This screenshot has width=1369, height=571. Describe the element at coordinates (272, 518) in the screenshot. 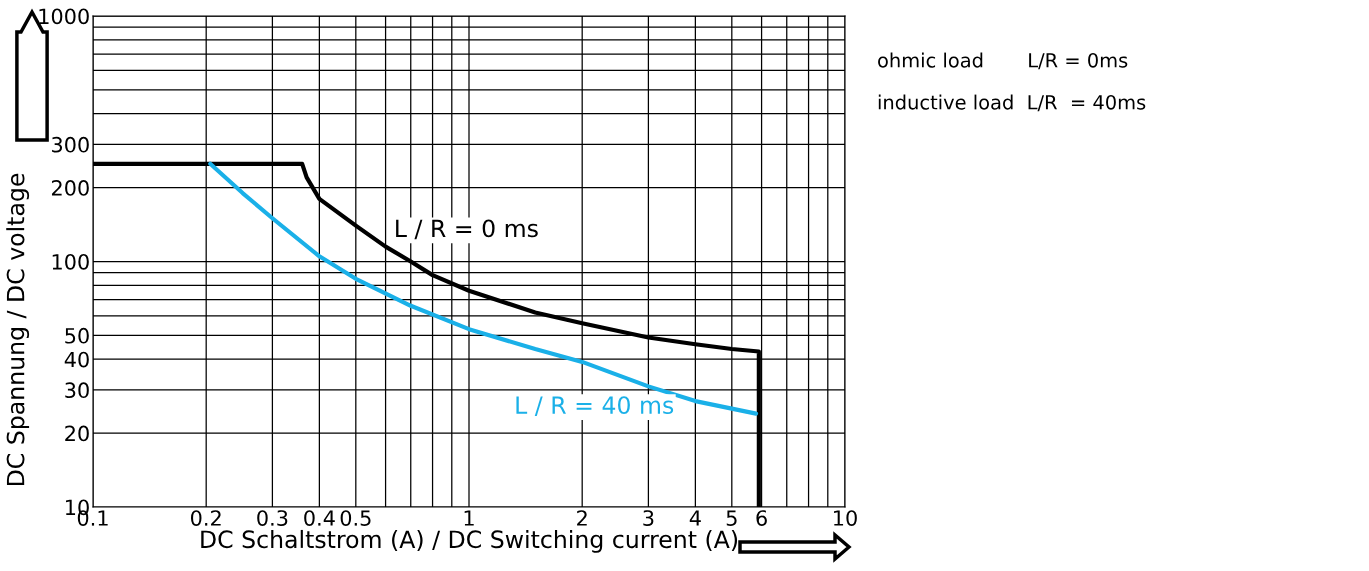

I see `x-tick-label: 0.3` at that location.